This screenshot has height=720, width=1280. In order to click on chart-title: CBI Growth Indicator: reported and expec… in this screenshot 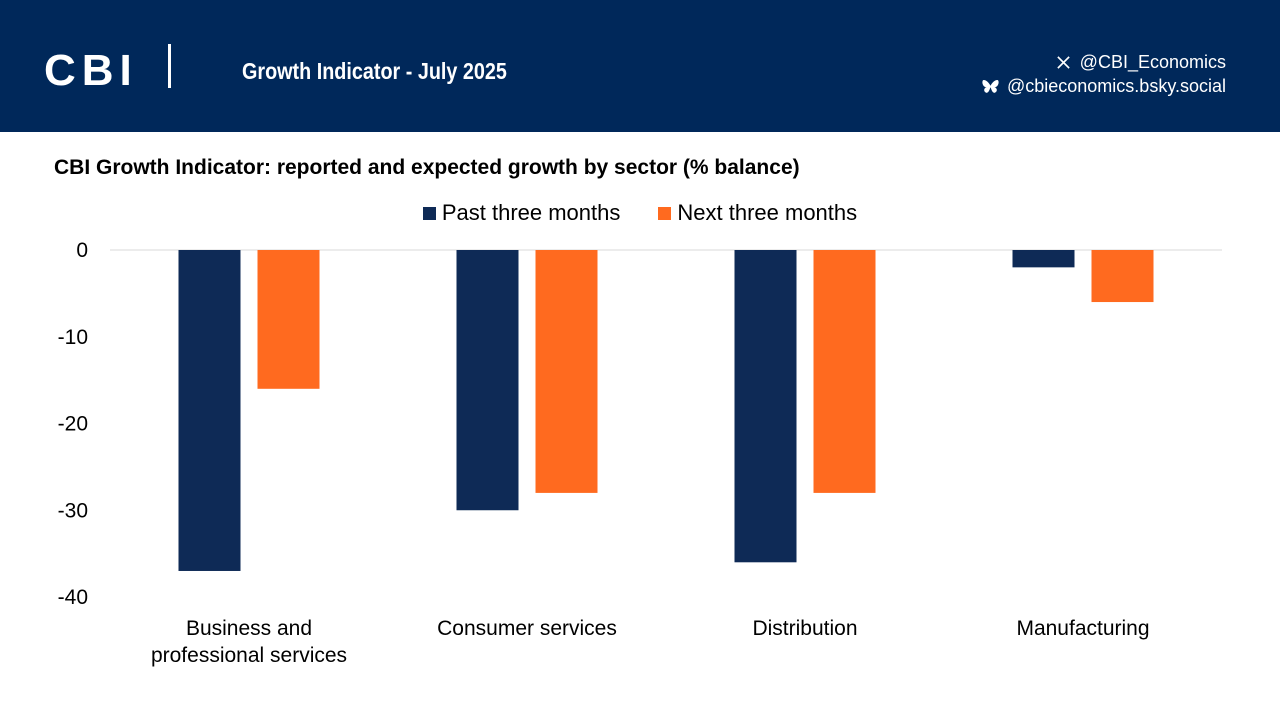, I will do `click(427, 167)`.